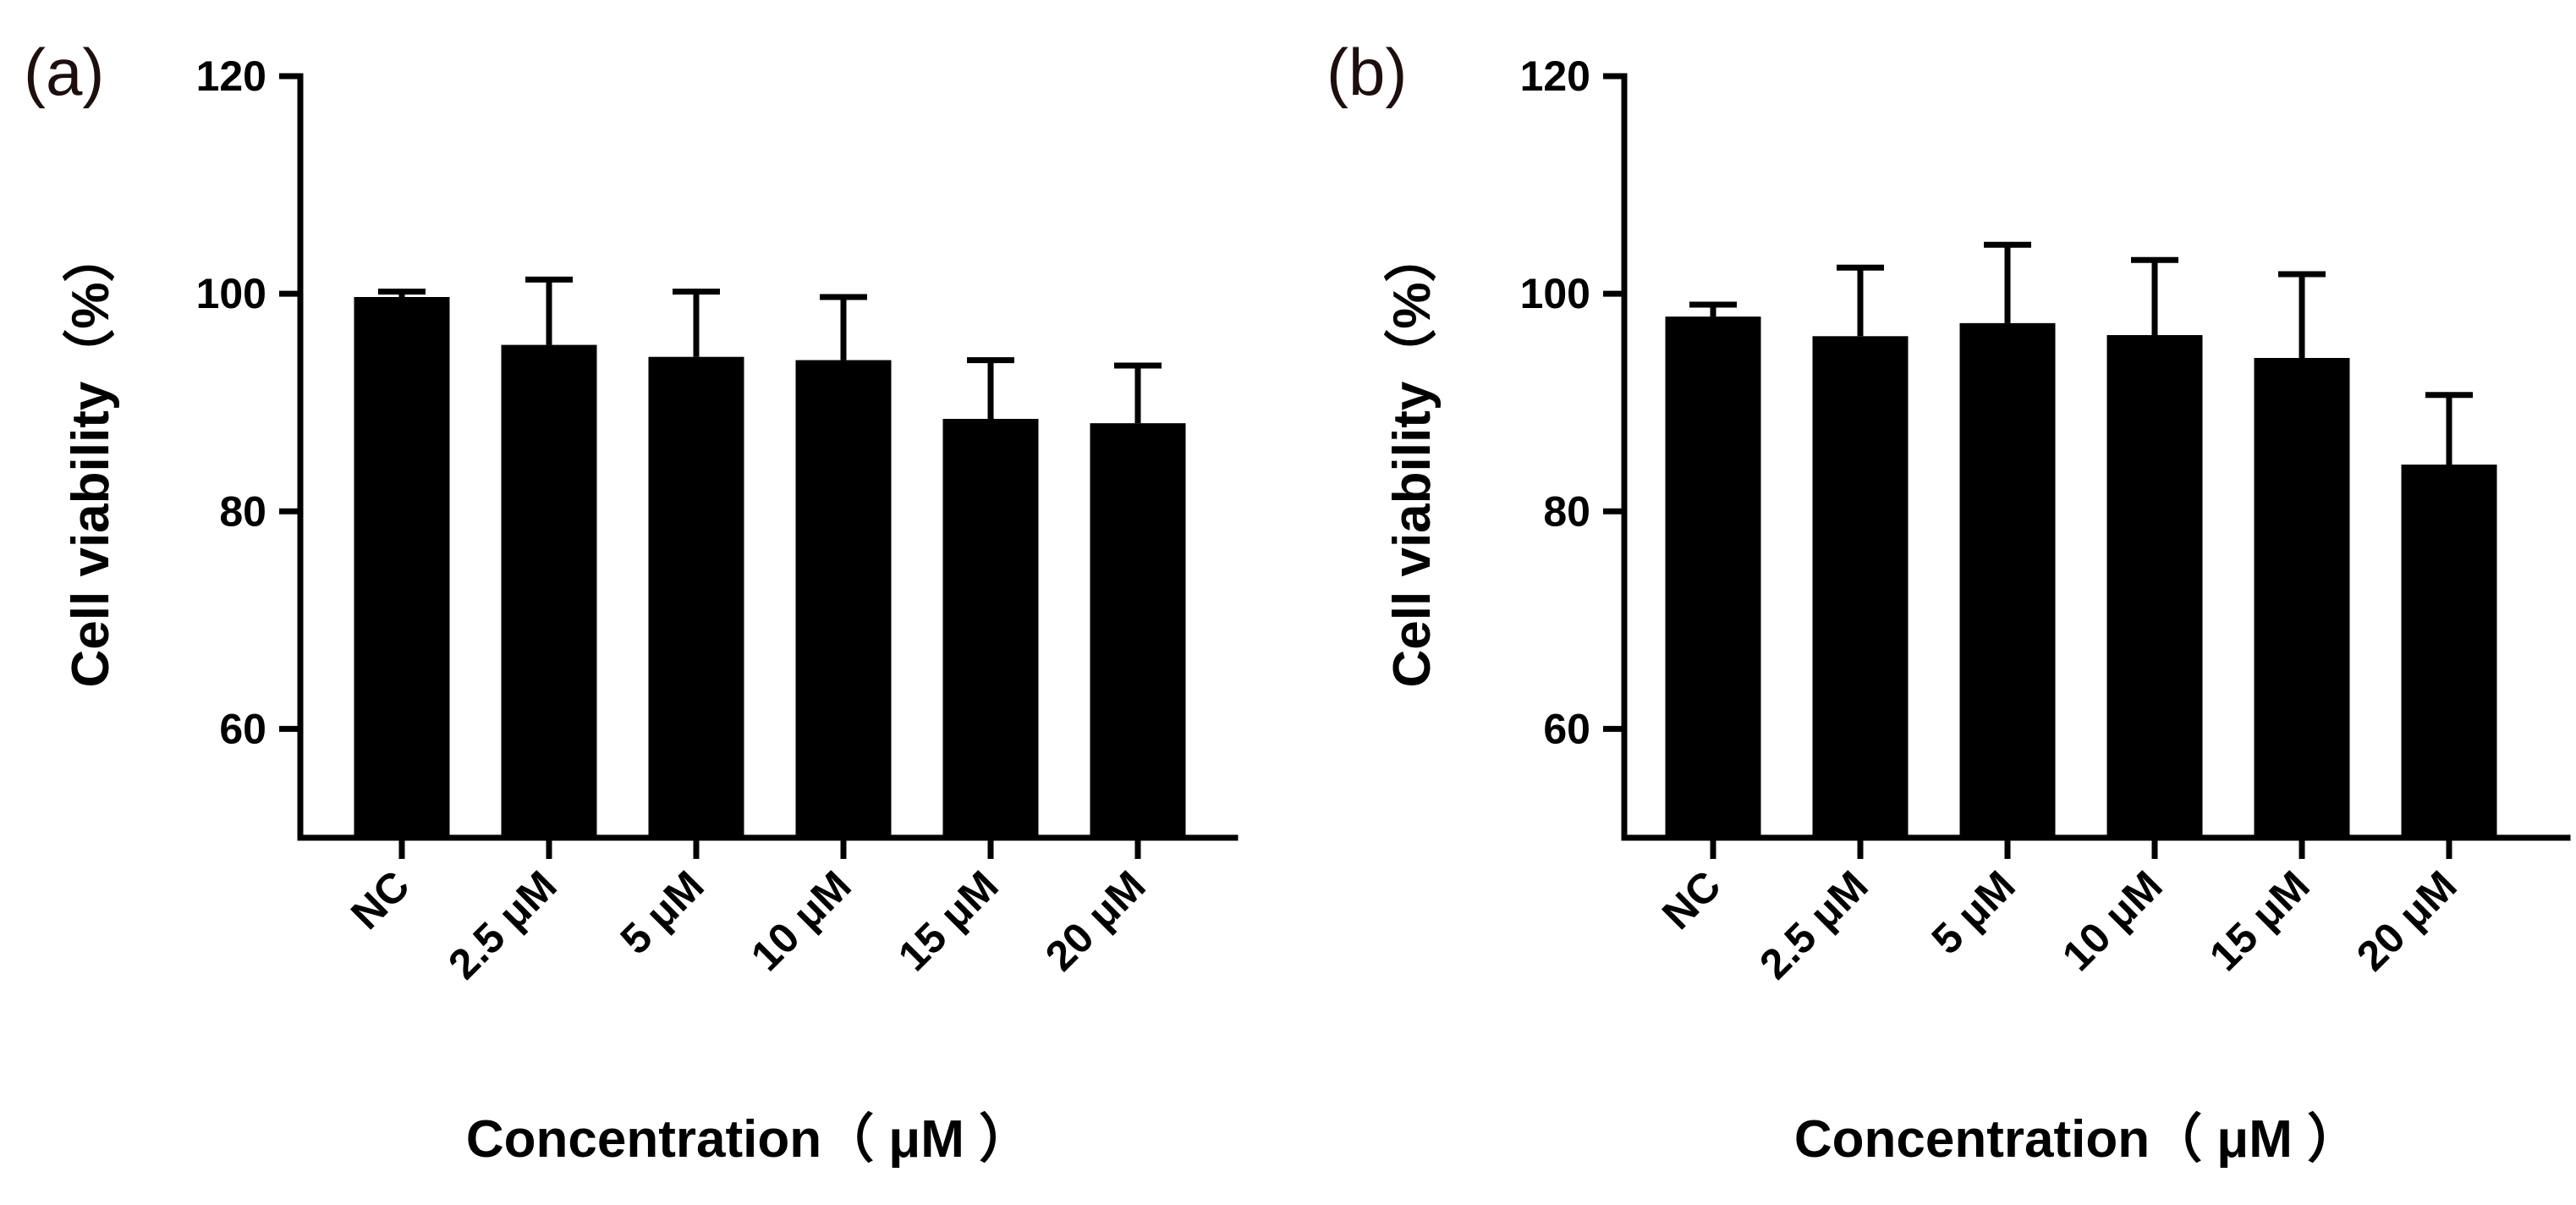 The image size is (2576, 1205). What do you see at coordinates (2259, 920) in the screenshot?
I see `x-tick-label-b-4: 15 μM` at bounding box center [2259, 920].